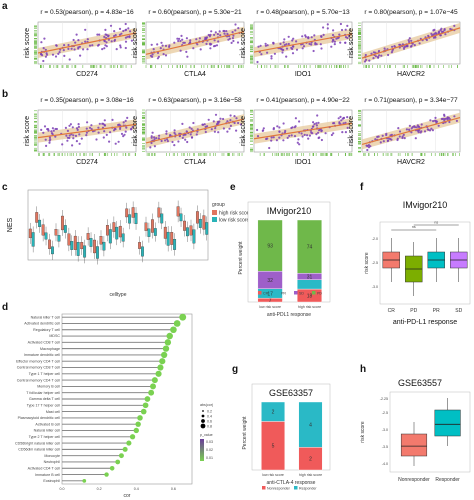 The height and width of the screenshot is (500, 474). I want to click on x-category-label: CR, so click(392, 311).